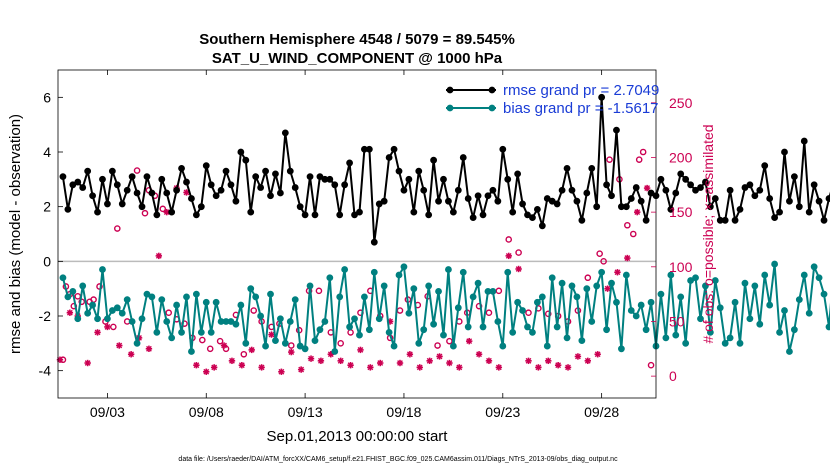 The width and height of the screenshot is (830, 475). What do you see at coordinates (681, 267) in the screenshot?
I see `y2-tick-label: 100` at bounding box center [681, 267].